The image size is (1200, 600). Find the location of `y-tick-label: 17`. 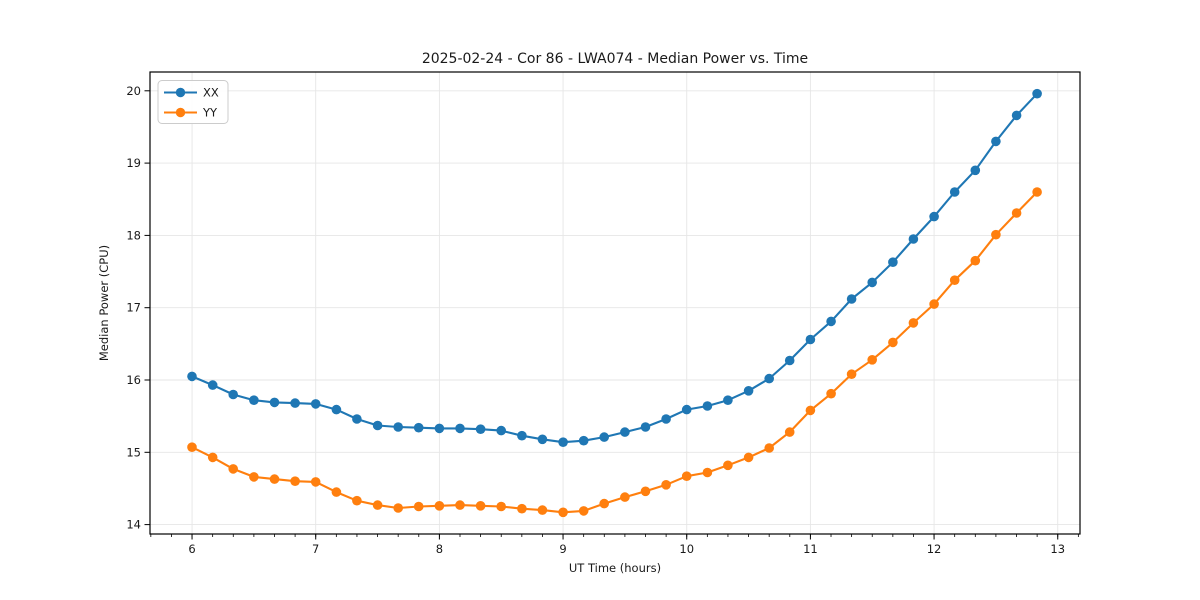

y-tick-label: 17 is located at coordinates (133, 308).